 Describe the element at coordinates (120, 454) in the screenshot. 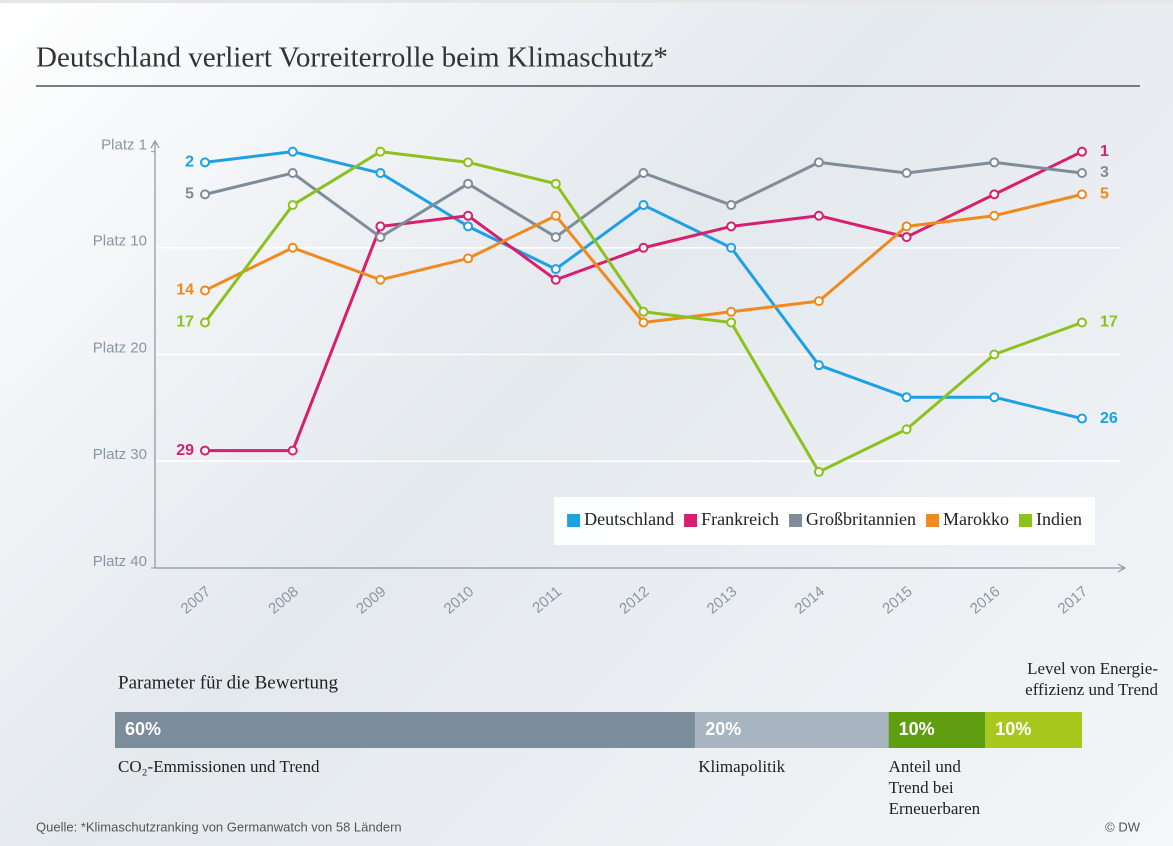

I see `y-tick-label: Platz 30` at that location.